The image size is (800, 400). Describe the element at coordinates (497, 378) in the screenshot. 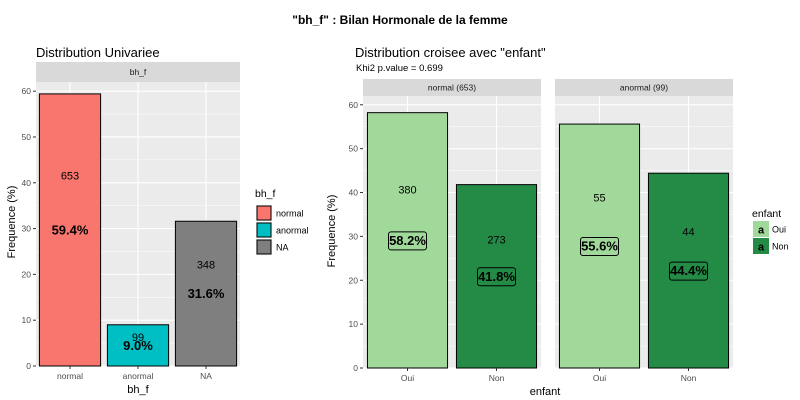

I see `crossed-facet-1-xtick-non: Non` at that location.